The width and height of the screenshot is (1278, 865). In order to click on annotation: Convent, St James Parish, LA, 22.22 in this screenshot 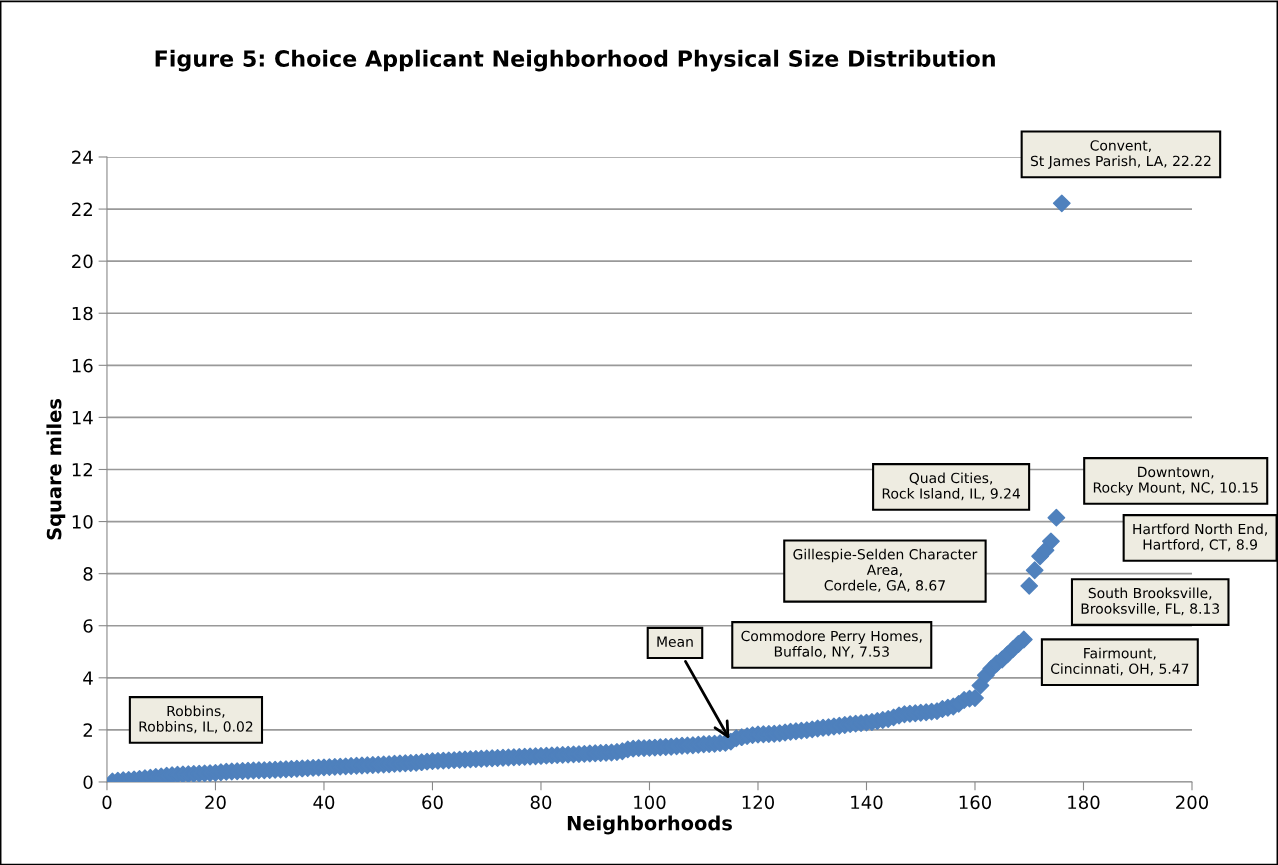, I will do `click(1120, 154)`.